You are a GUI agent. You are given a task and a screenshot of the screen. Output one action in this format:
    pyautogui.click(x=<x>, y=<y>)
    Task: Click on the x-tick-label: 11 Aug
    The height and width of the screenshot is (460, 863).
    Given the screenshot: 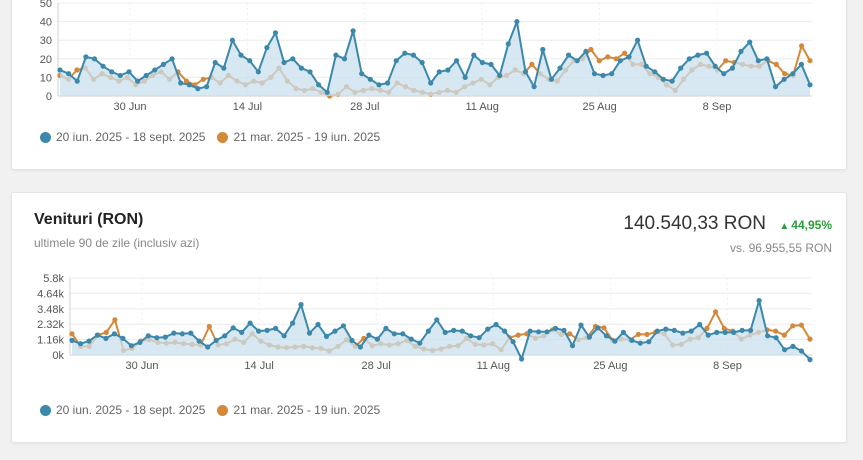 What is the action you would take?
    pyautogui.click(x=493, y=366)
    